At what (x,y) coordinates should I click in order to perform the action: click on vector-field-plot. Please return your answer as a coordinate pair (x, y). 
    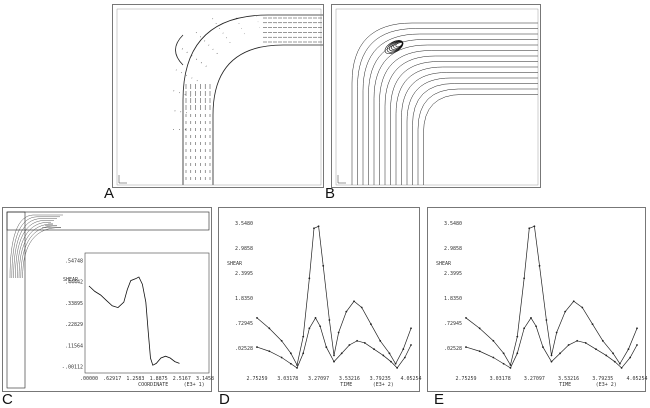
    Looking at the image, I should click on (219, 97).